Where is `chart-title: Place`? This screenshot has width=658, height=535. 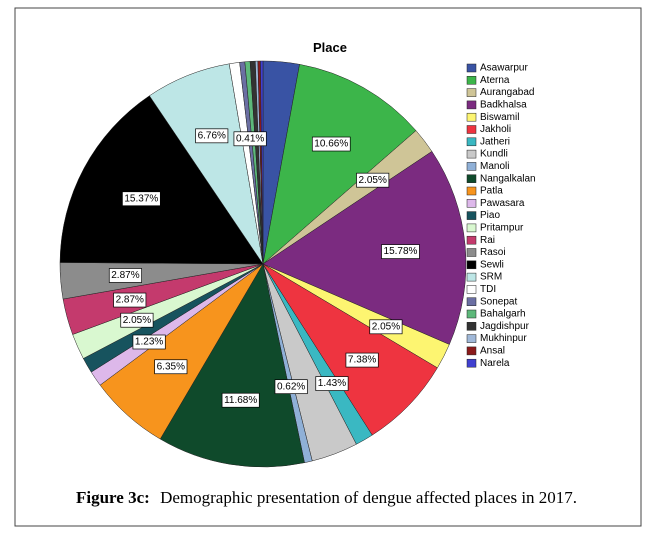 chart-title: Place is located at coordinates (330, 47).